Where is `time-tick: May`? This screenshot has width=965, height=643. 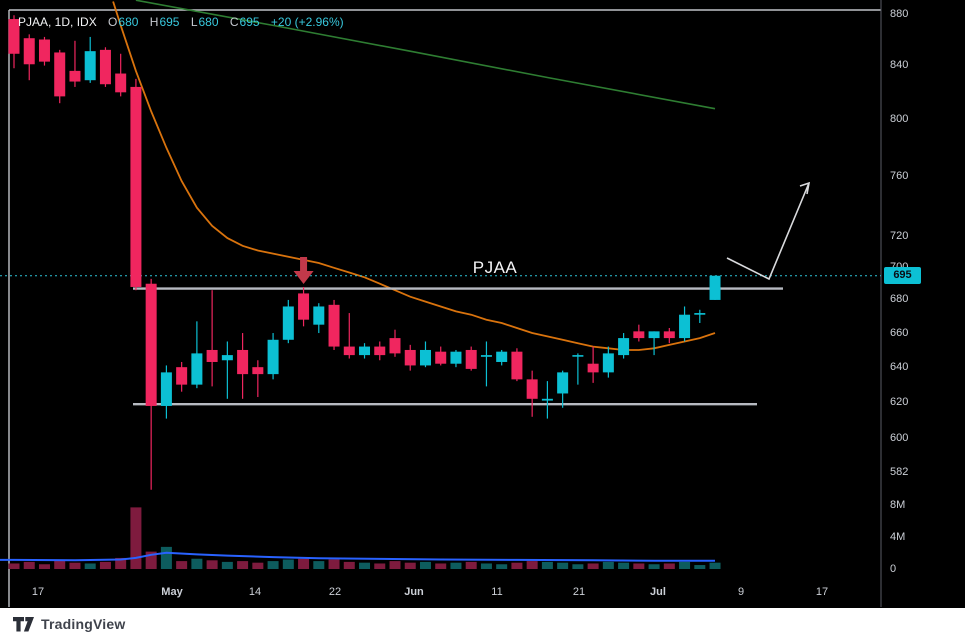 time-tick: May is located at coordinates (172, 592).